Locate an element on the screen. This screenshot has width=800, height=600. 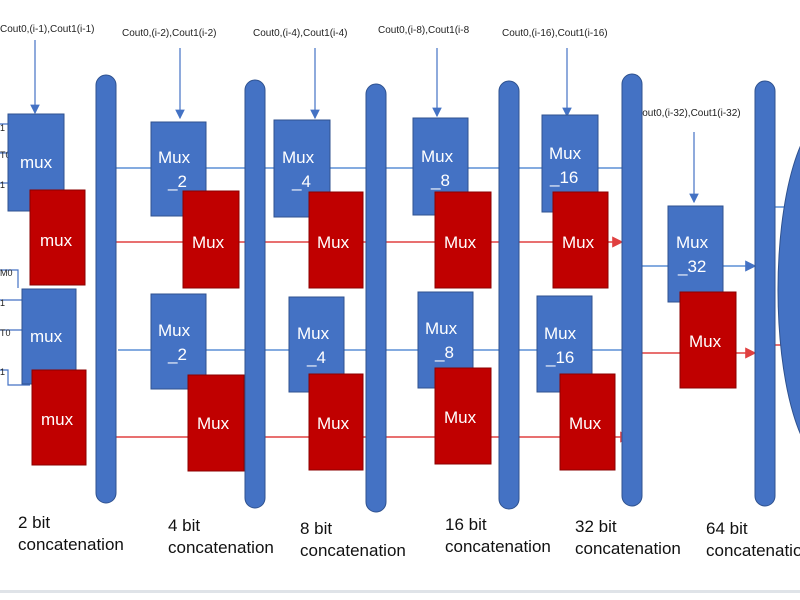
top-input-label-5: Cout0,(i-16),Cout1(i-16) is located at coordinates (555, 33).